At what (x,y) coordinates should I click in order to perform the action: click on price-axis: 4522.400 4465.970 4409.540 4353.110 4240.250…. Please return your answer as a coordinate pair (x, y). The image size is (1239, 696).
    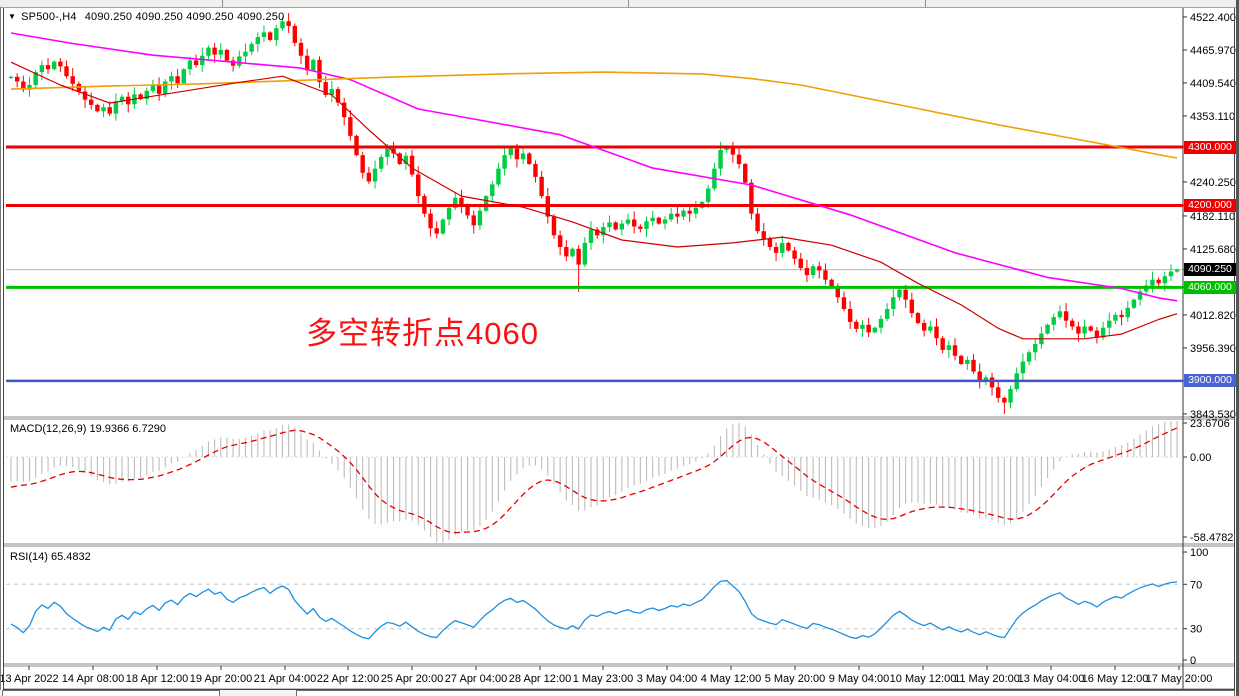
    Looking at the image, I should click on (1209, 216).